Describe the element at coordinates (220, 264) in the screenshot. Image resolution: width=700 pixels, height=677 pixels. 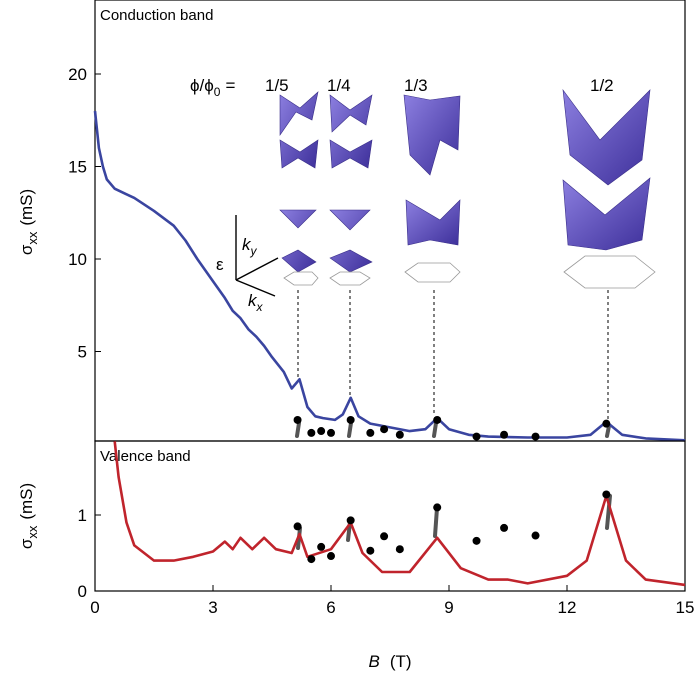
I see `energy-glyph: ε` at that location.